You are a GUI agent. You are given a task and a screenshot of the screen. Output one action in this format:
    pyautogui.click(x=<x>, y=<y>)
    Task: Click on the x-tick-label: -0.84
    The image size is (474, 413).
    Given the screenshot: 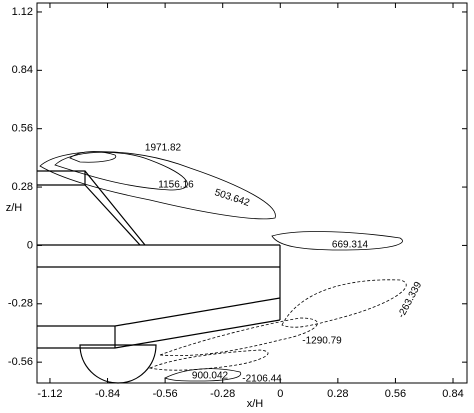 What is the action you would take?
    pyautogui.click(x=107, y=394)
    